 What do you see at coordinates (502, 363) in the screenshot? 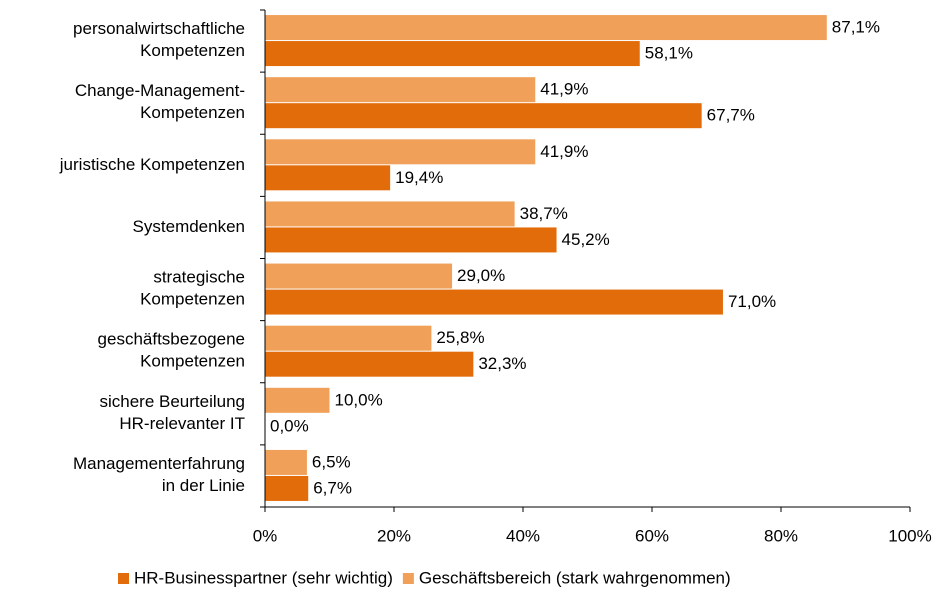
I see `value-label: 32,3%` at bounding box center [502, 363].